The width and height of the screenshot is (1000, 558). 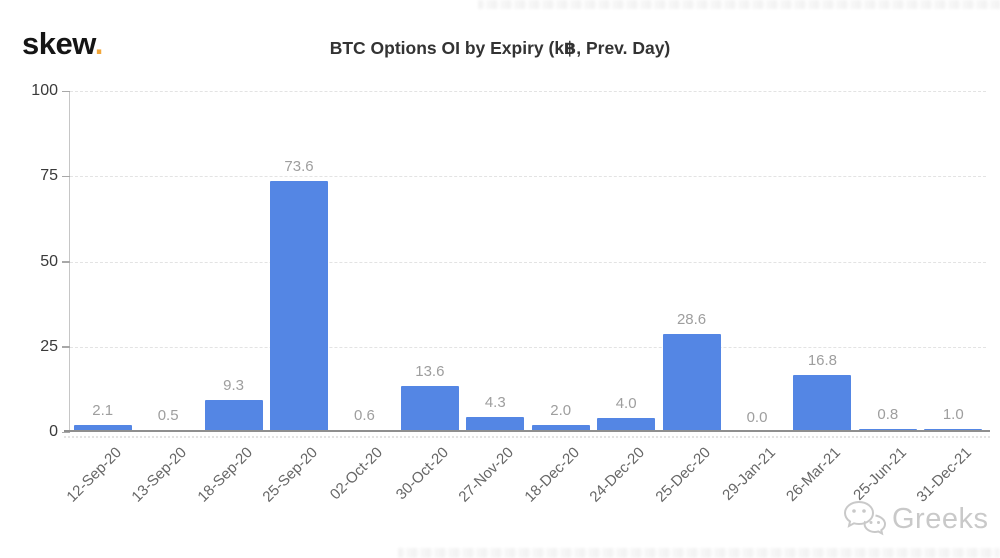 What do you see at coordinates (888, 415) in the screenshot?
I see `bar-value-label: 0.8` at bounding box center [888, 415].